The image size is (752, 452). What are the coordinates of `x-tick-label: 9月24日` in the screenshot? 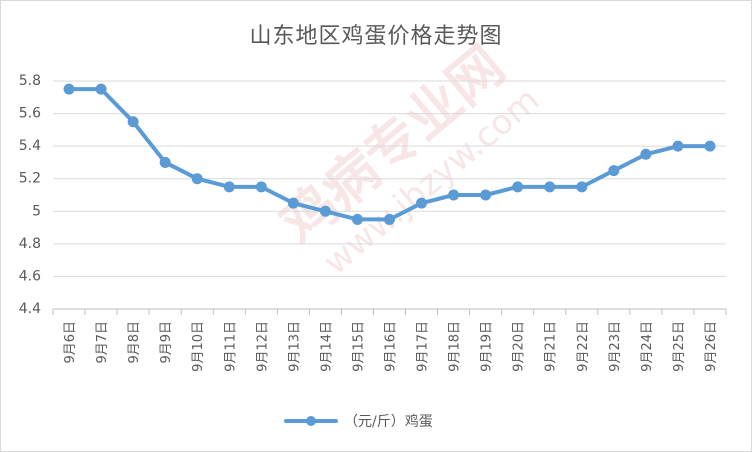 It's located at (647, 346).